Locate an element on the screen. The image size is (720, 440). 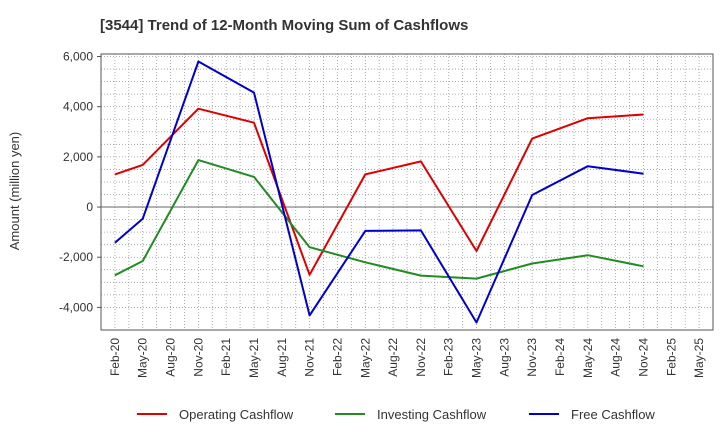
x-tick-label: Aug-23 is located at coordinates (504, 357).